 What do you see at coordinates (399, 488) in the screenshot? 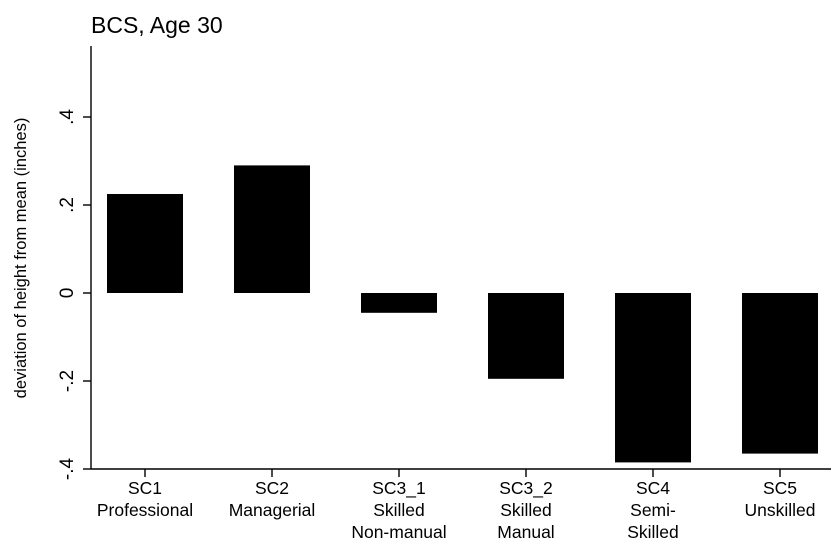
I see `x-category-label: SC3_1` at bounding box center [399, 488].